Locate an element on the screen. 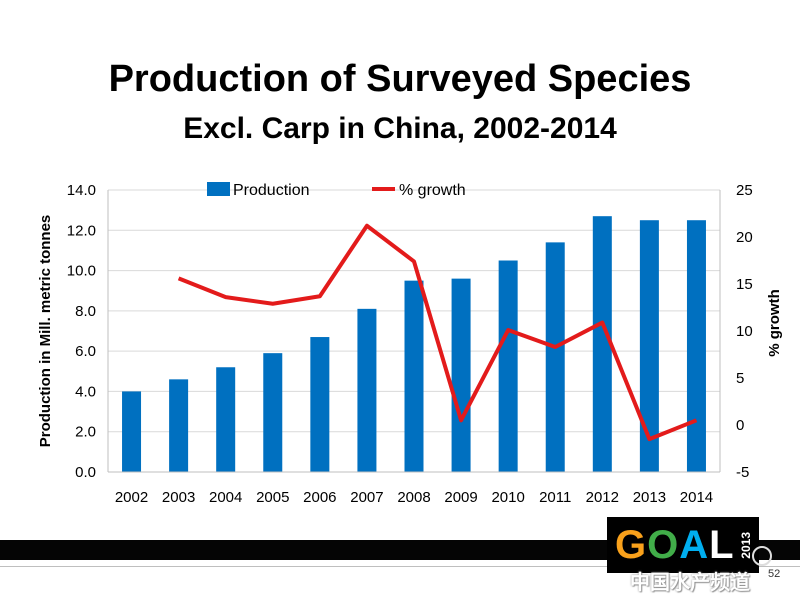 The image size is (800, 600). y2-tick-label: 20 is located at coordinates (744, 237).